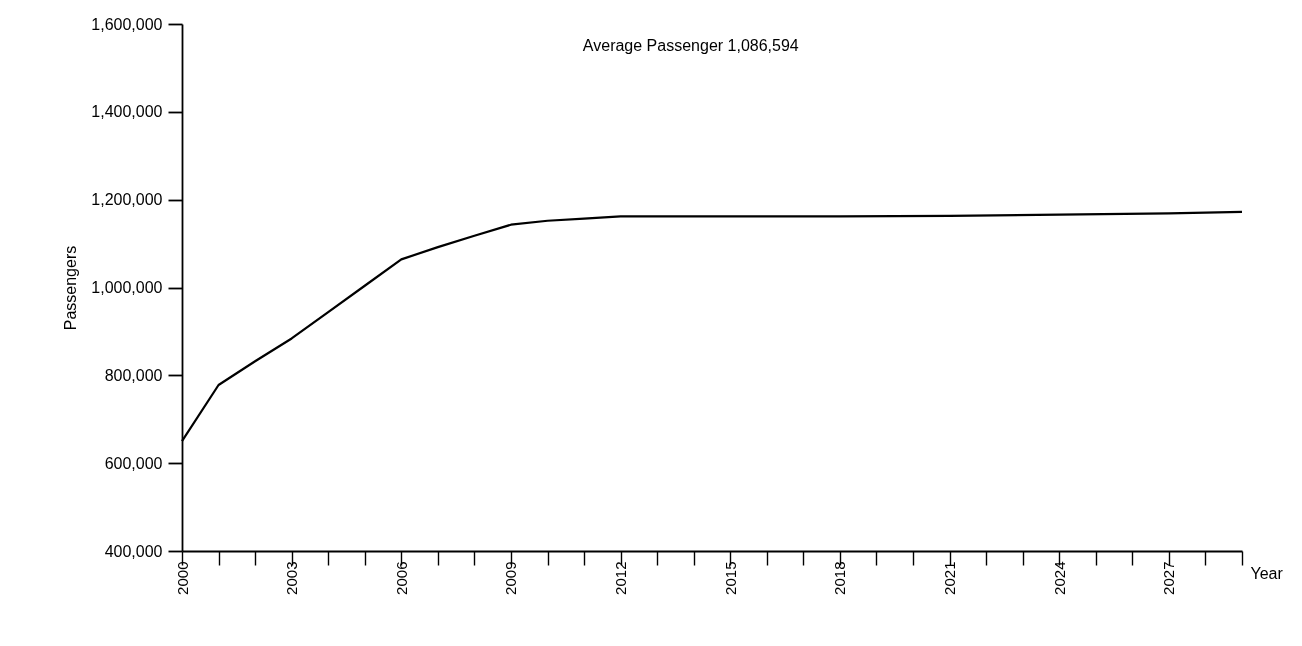 This screenshot has height=646, width=1302. Describe the element at coordinates (182, 578) in the screenshot. I see `x-tick-label: 2000` at that location.